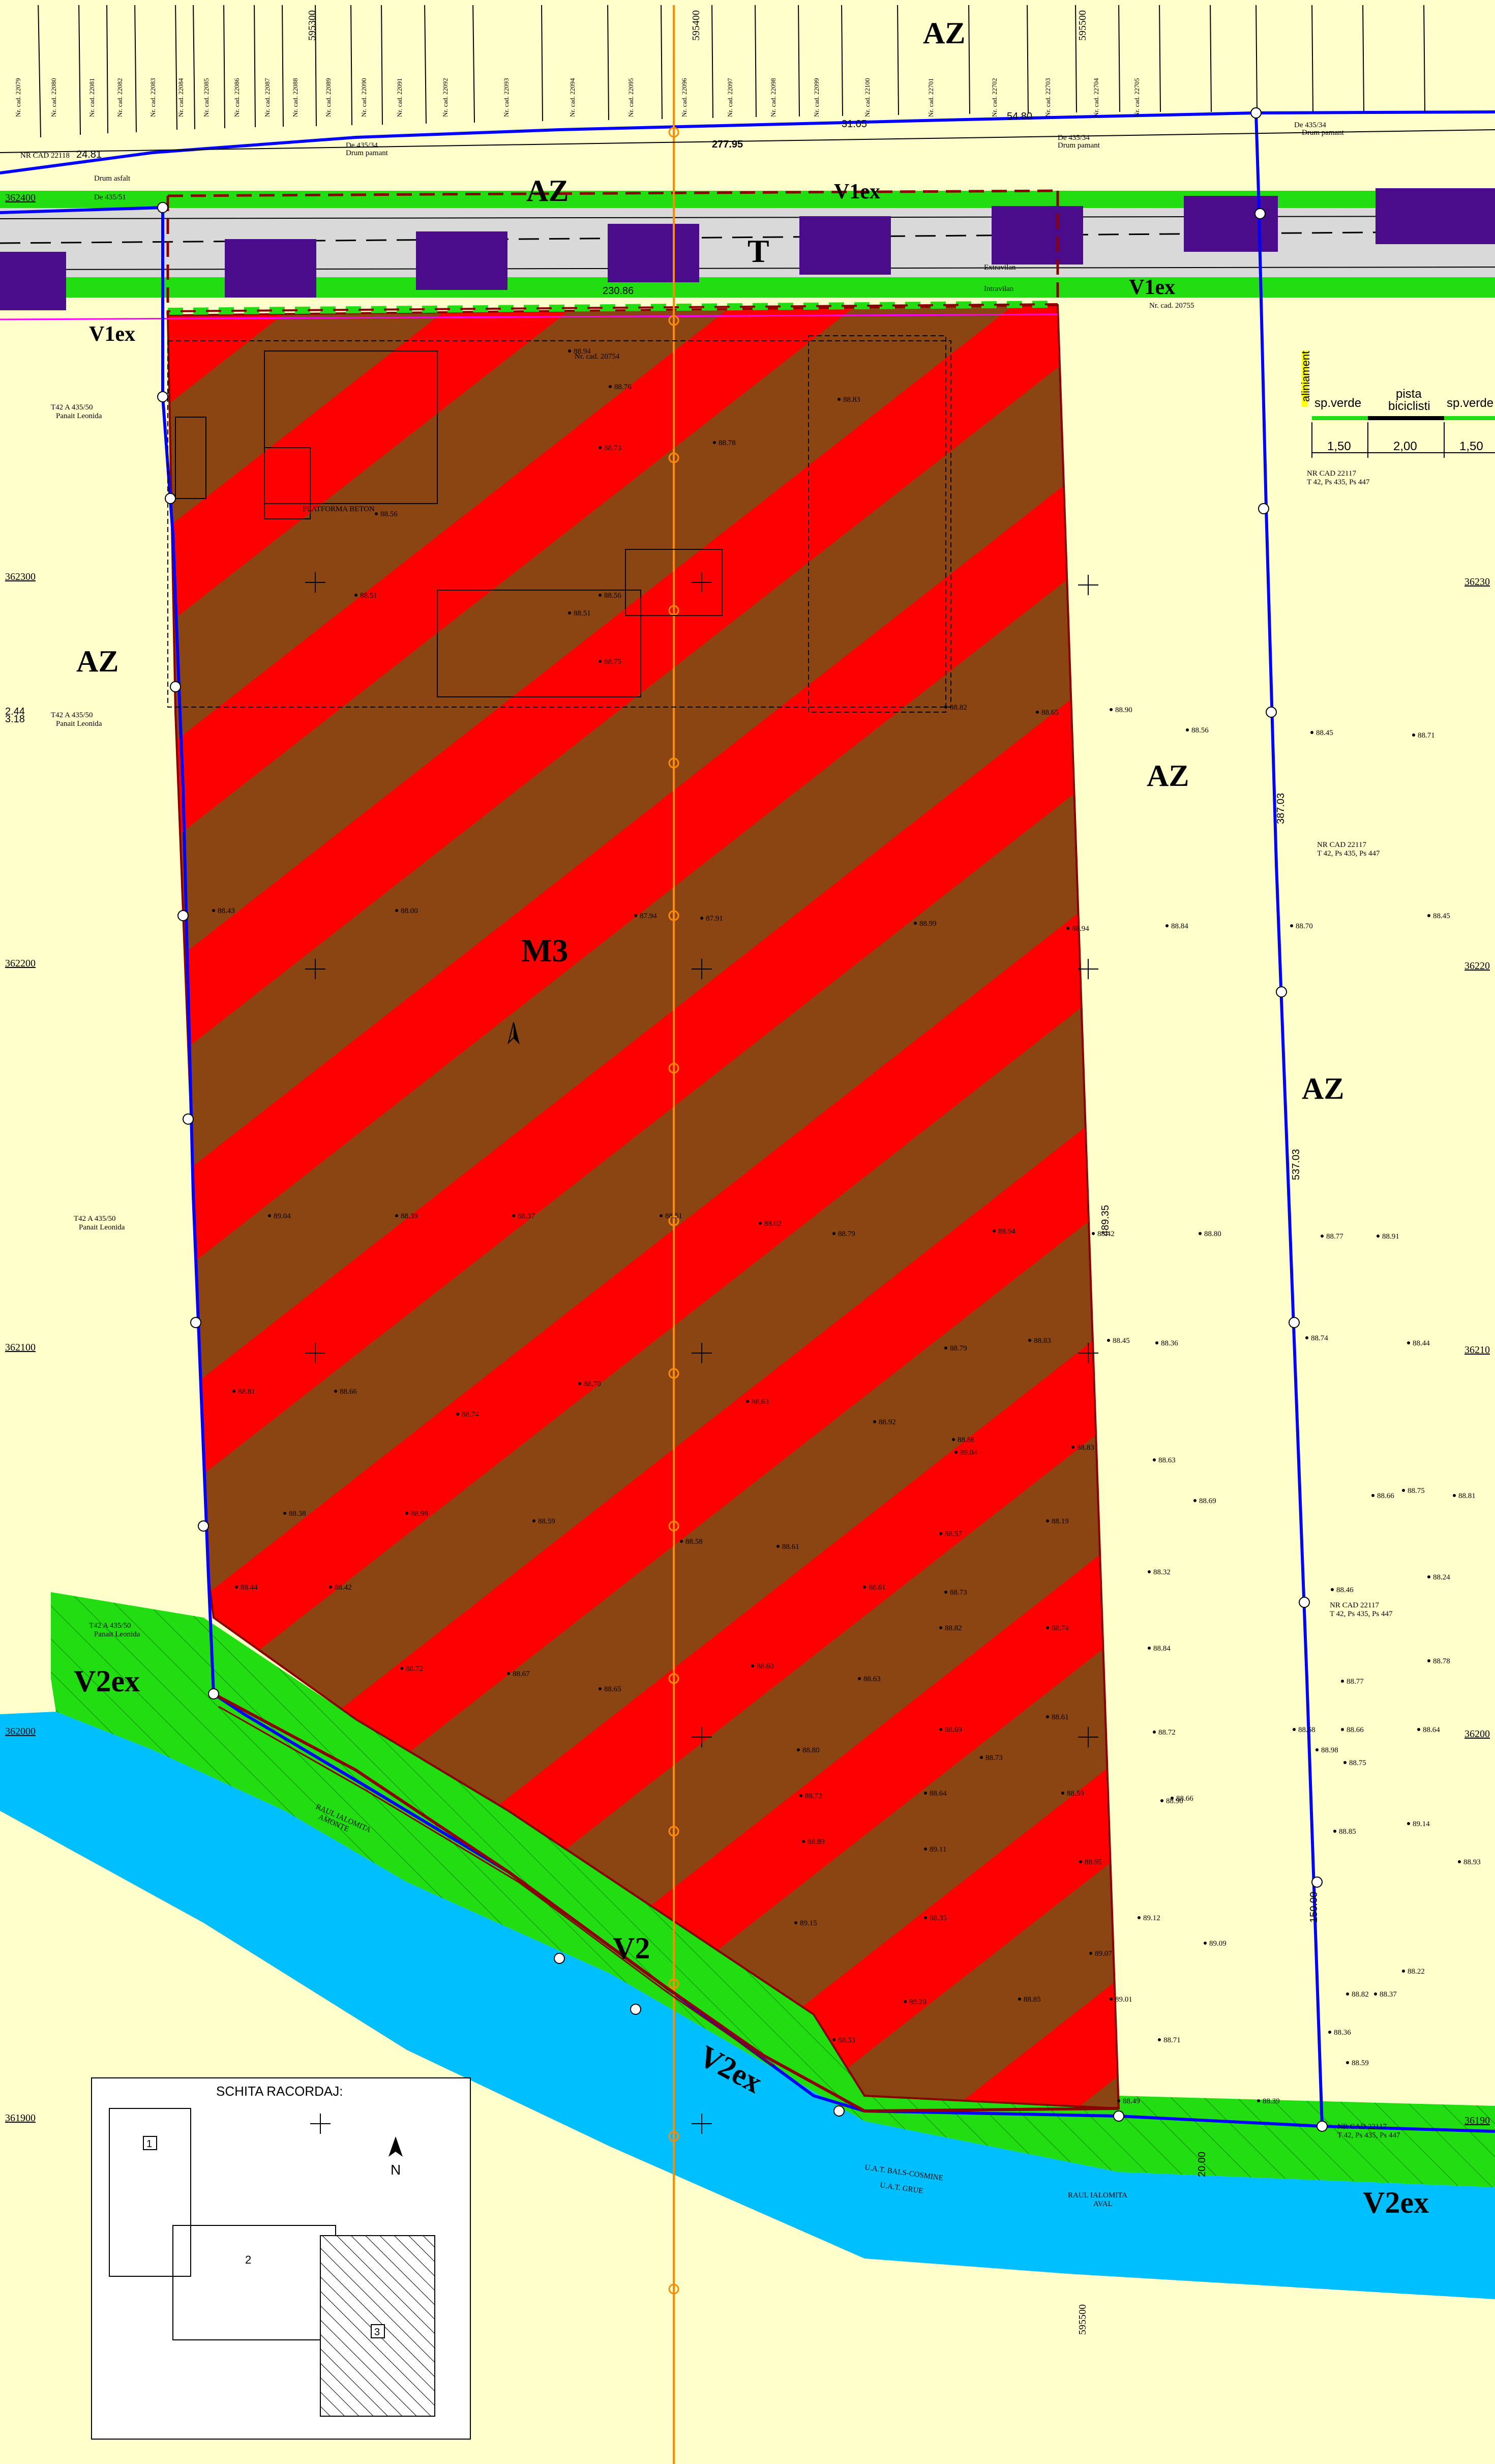 The width and height of the screenshot is (1495, 2464). Describe the element at coordinates (445, 97) in the screenshot. I see `cad-top-label: Nr. cad. 22092` at that location.